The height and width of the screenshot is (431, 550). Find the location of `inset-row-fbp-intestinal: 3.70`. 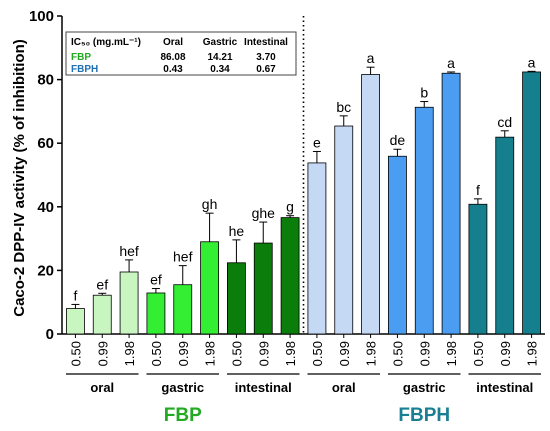

inset-row-fbp-intestinal: 3.70 is located at coordinates (266, 57).